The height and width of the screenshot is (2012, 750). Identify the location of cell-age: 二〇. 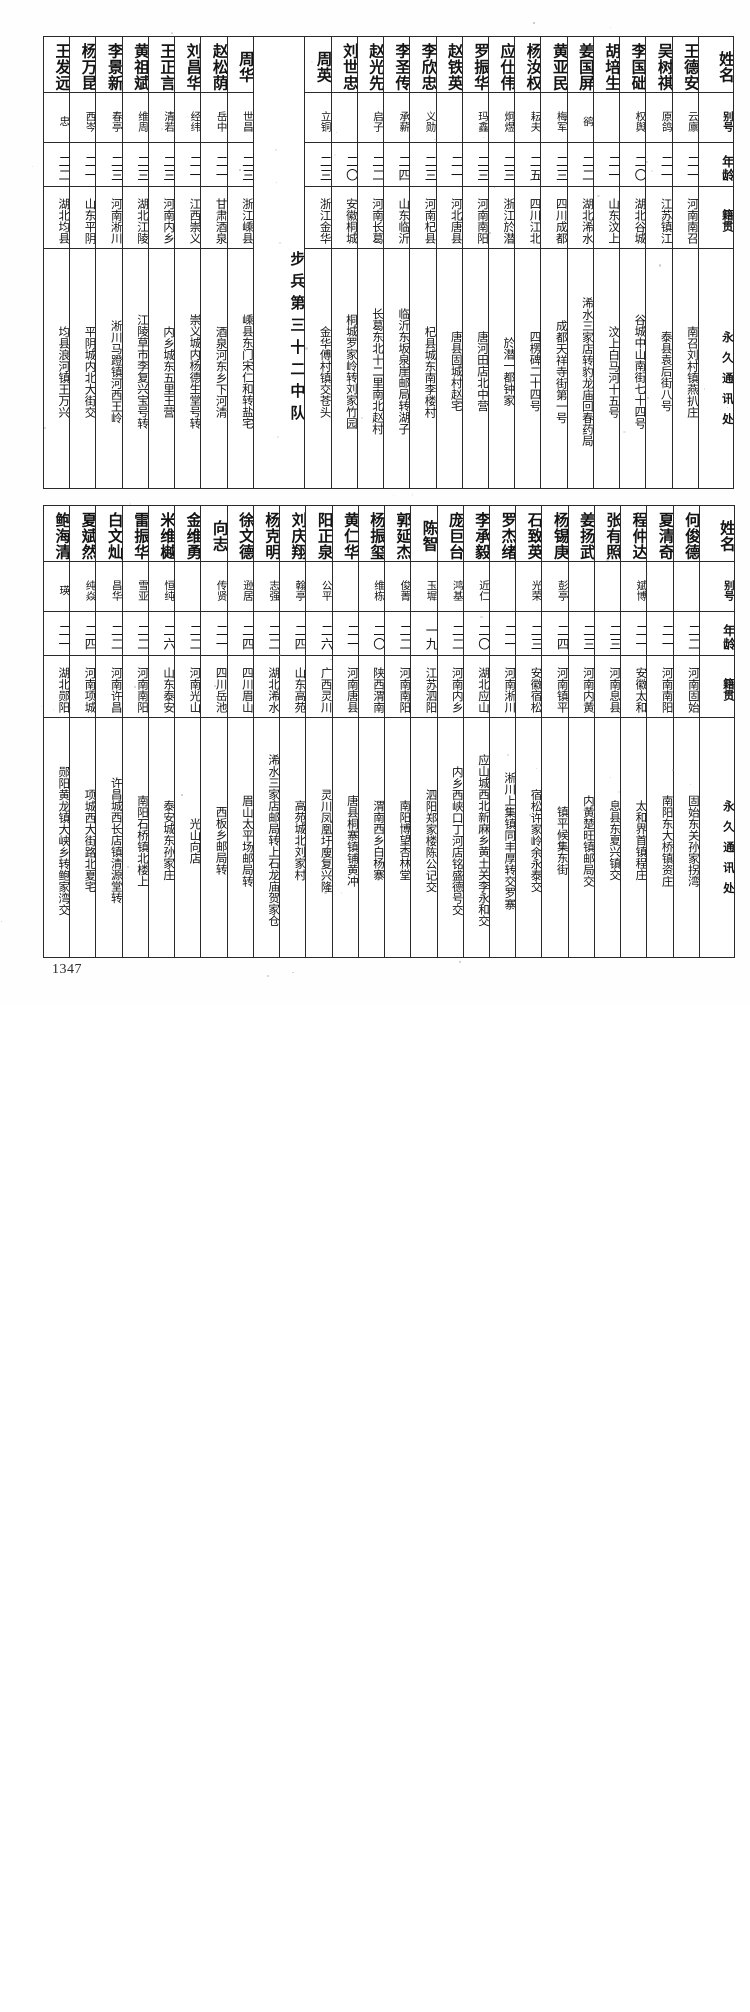
(344, 164).